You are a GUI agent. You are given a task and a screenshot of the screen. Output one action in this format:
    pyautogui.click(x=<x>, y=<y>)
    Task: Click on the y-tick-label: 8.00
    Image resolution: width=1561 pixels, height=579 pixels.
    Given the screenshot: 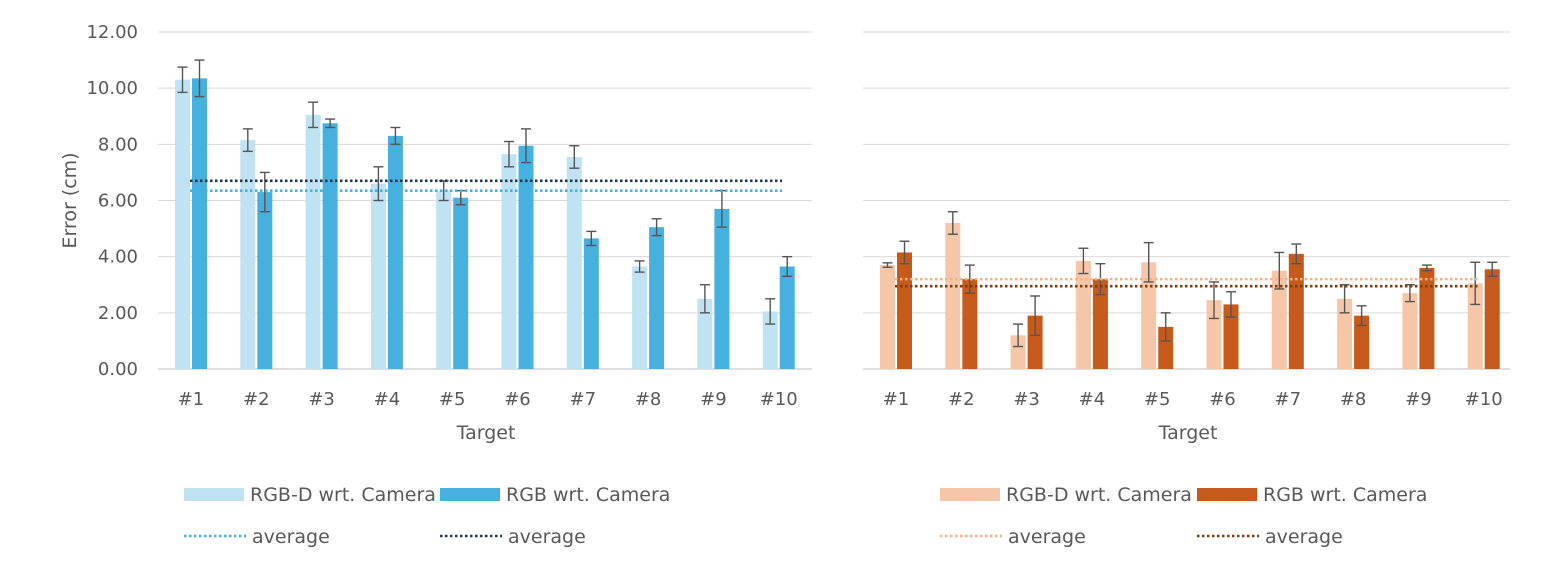 What is the action you would take?
    pyautogui.click(x=118, y=144)
    